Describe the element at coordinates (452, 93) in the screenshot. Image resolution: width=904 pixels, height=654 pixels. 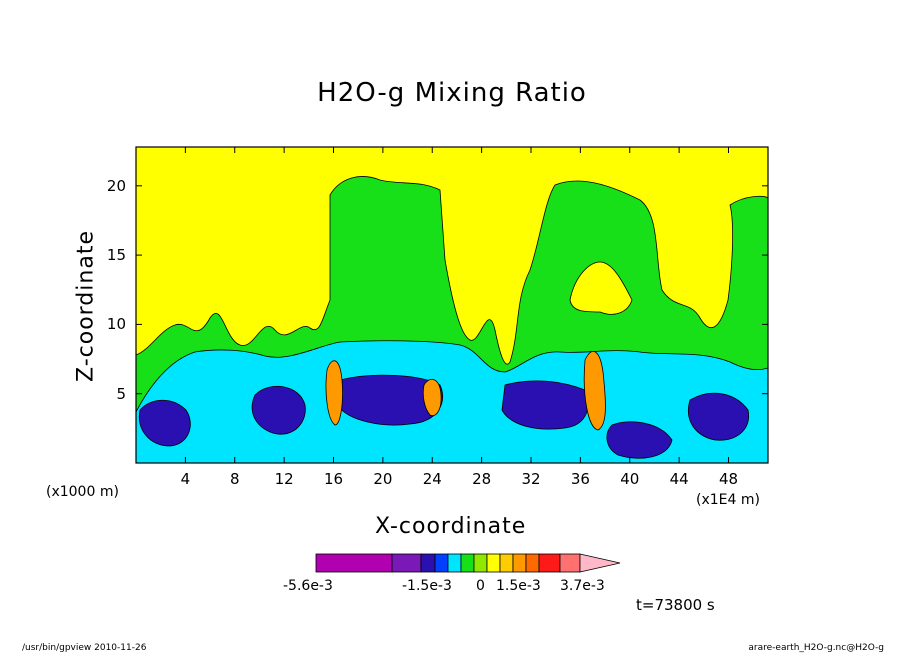
I see `chart-title: H2O-g Mixing Ratio` at that location.